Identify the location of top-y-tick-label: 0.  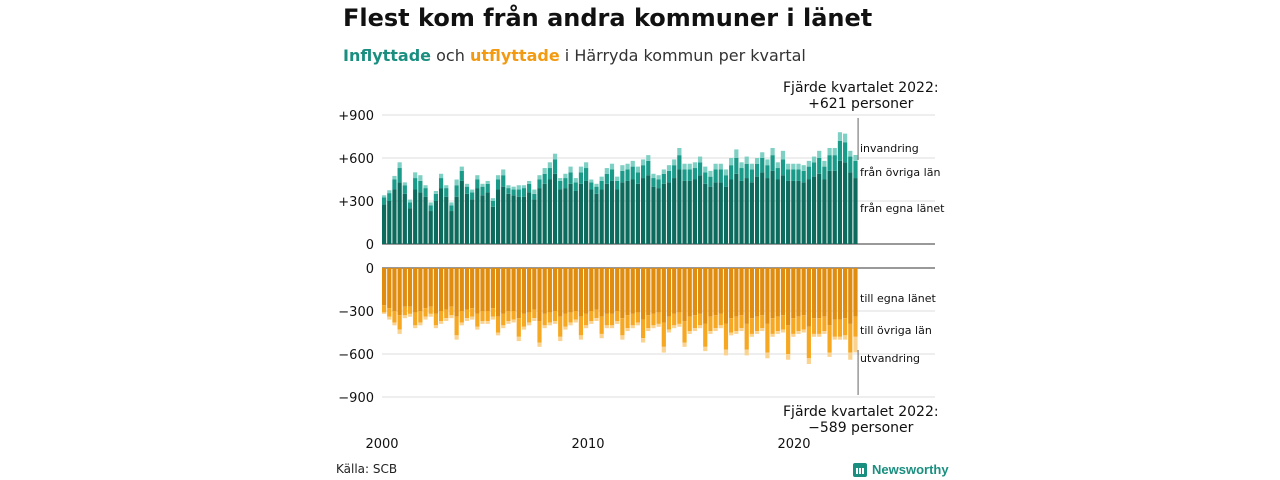
(370, 245).